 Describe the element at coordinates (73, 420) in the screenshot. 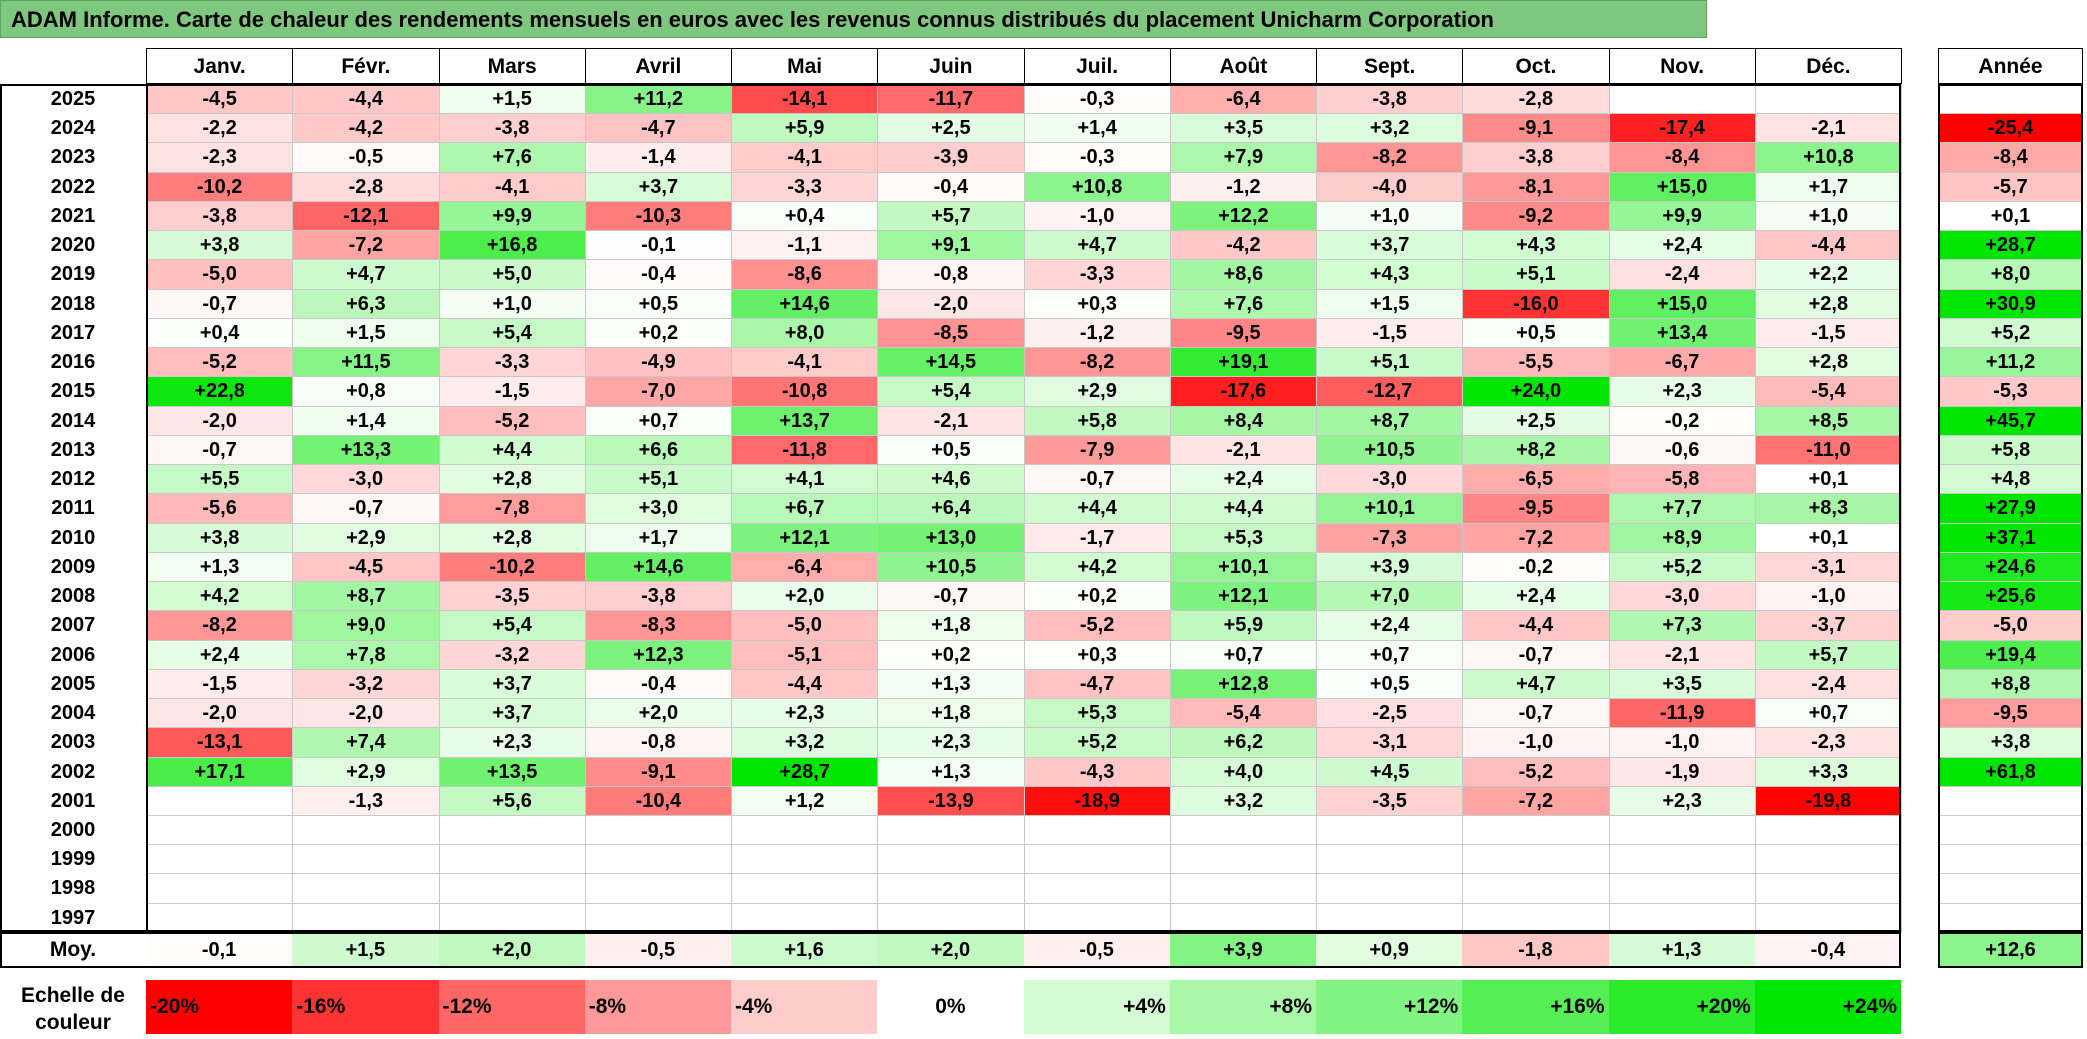

I see `year-label: 2014` at that location.